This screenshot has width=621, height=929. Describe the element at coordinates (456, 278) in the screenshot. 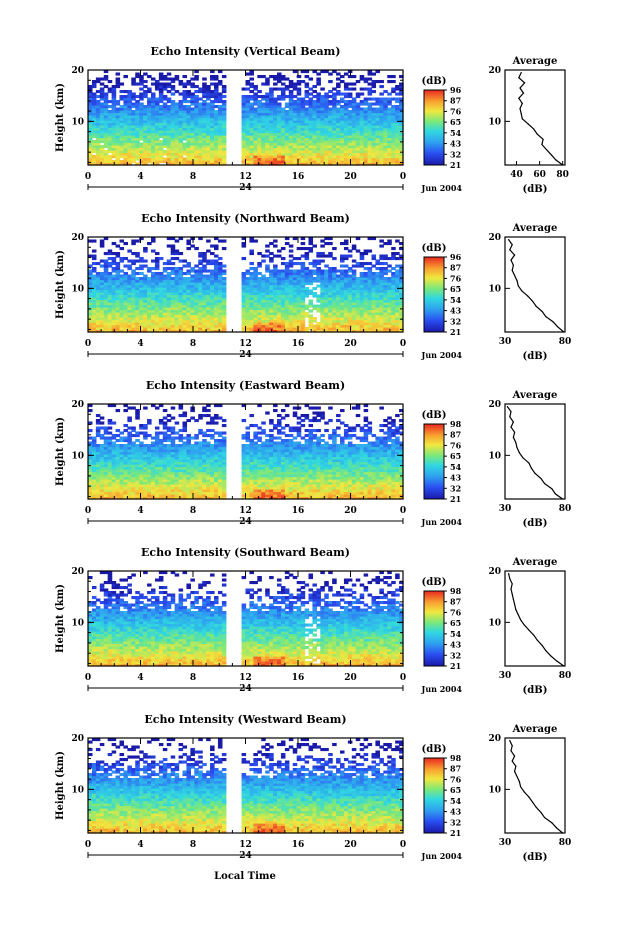

I see `colorbar-label: 76` at that location.